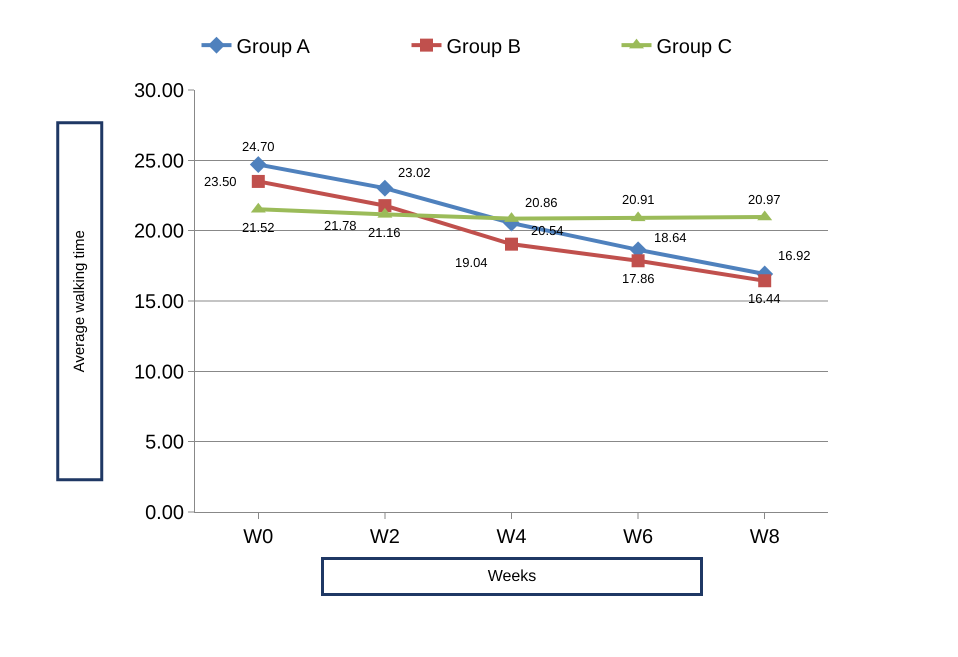 The height and width of the screenshot is (657, 958). I want to click on x-tick-label: W6, so click(638, 537).